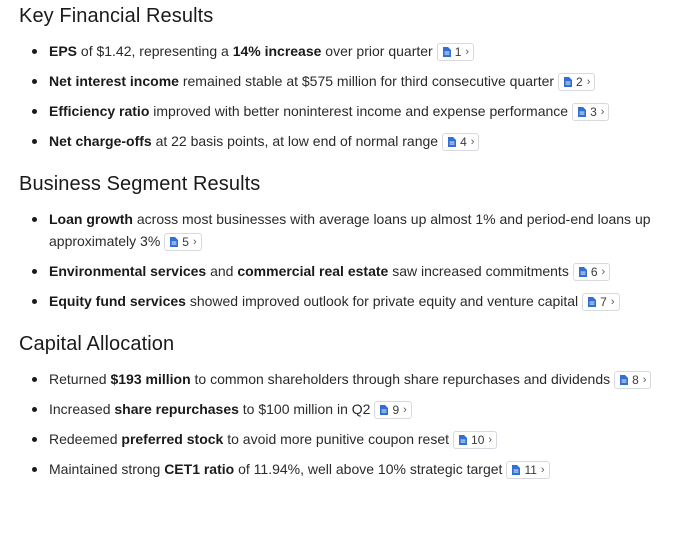 The width and height of the screenshot is (685, 543). I want to click on citation-chip: 2 ›, so click(577, 82).